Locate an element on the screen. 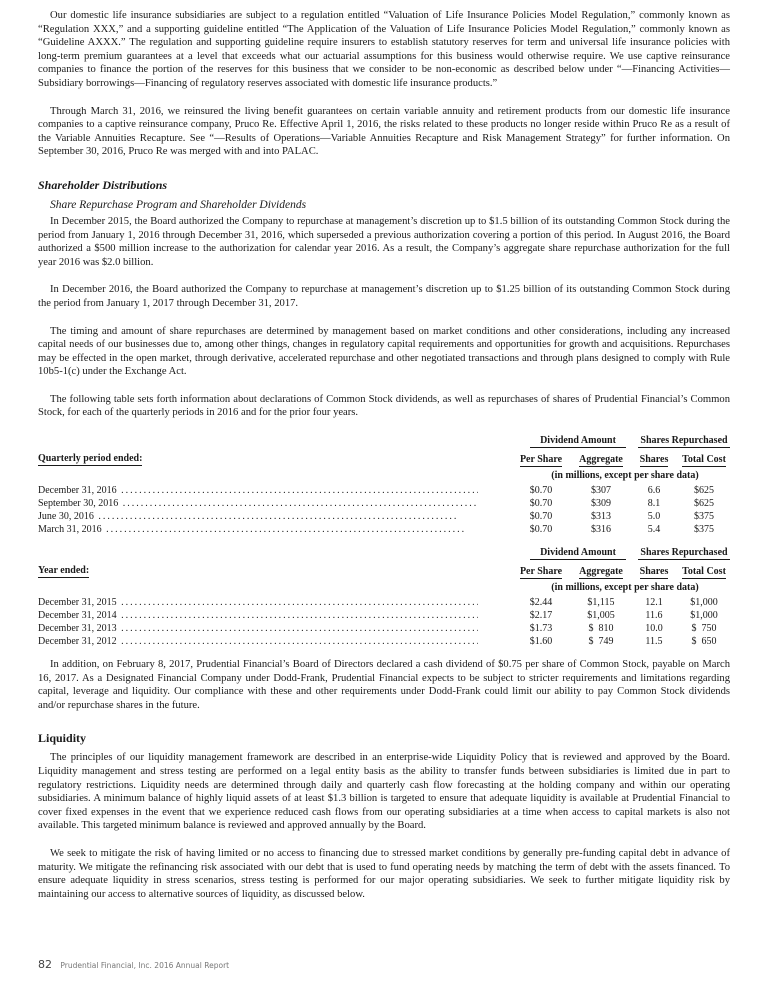  table-cell: 12.1 is located at coordinates (654, 603).